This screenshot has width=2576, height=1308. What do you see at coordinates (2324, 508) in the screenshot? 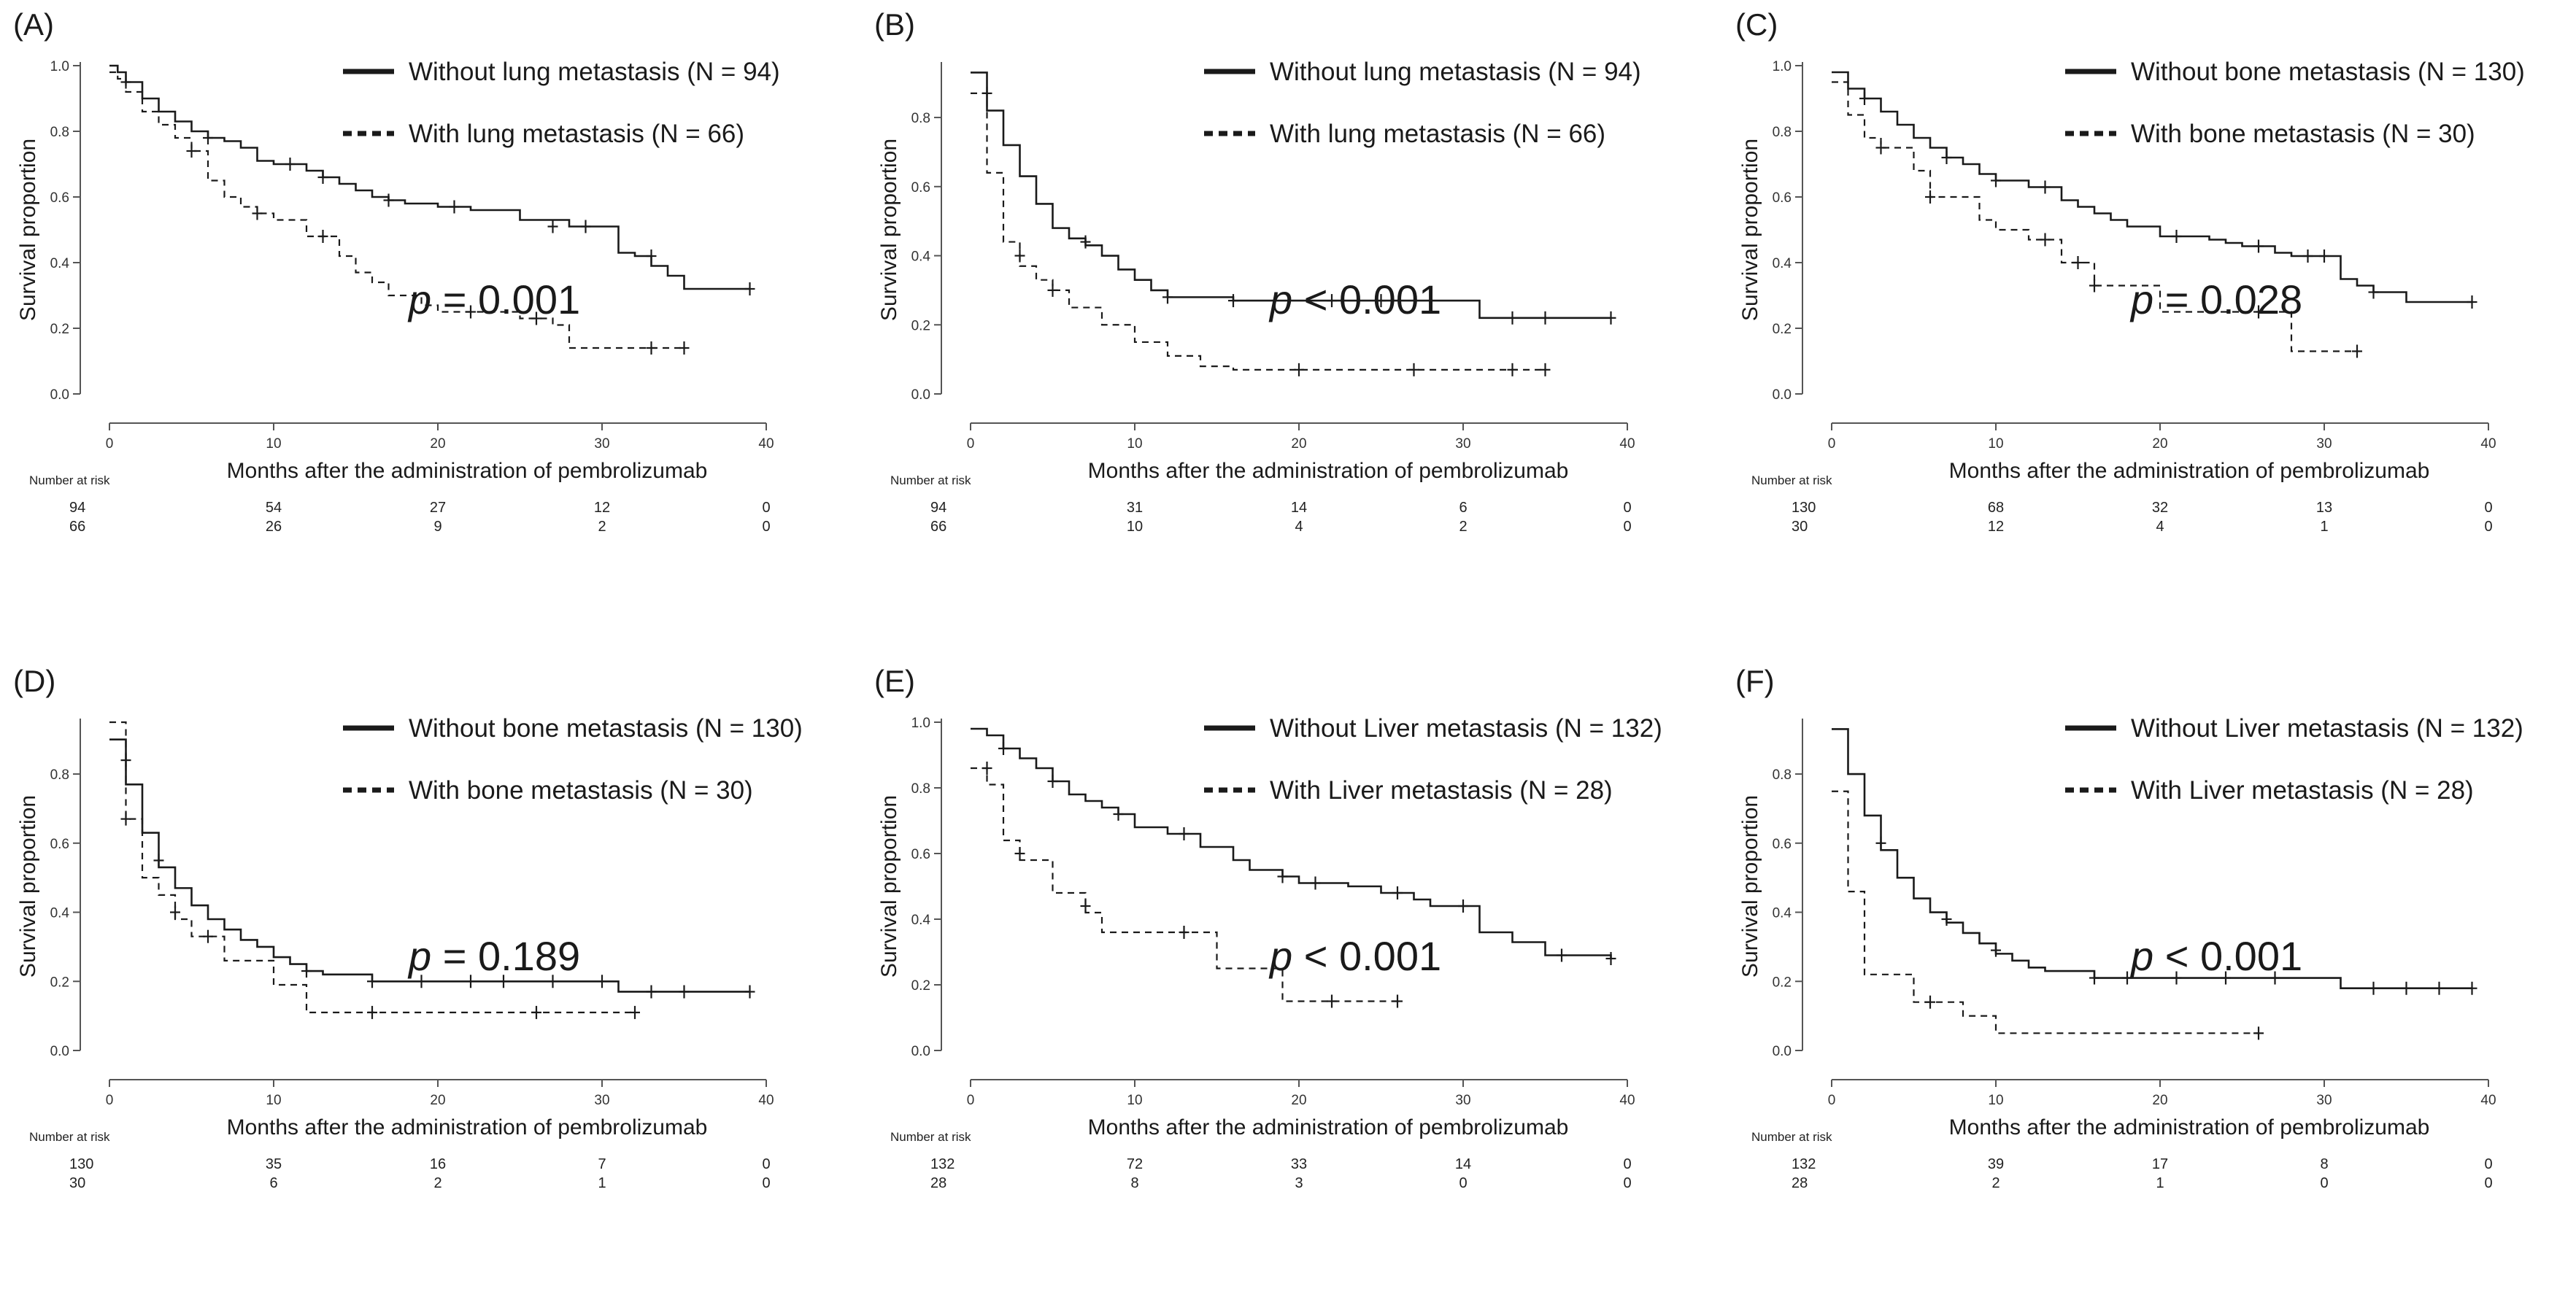
I see `risk-table-cell: 13` at bounding box center [2324, 508].